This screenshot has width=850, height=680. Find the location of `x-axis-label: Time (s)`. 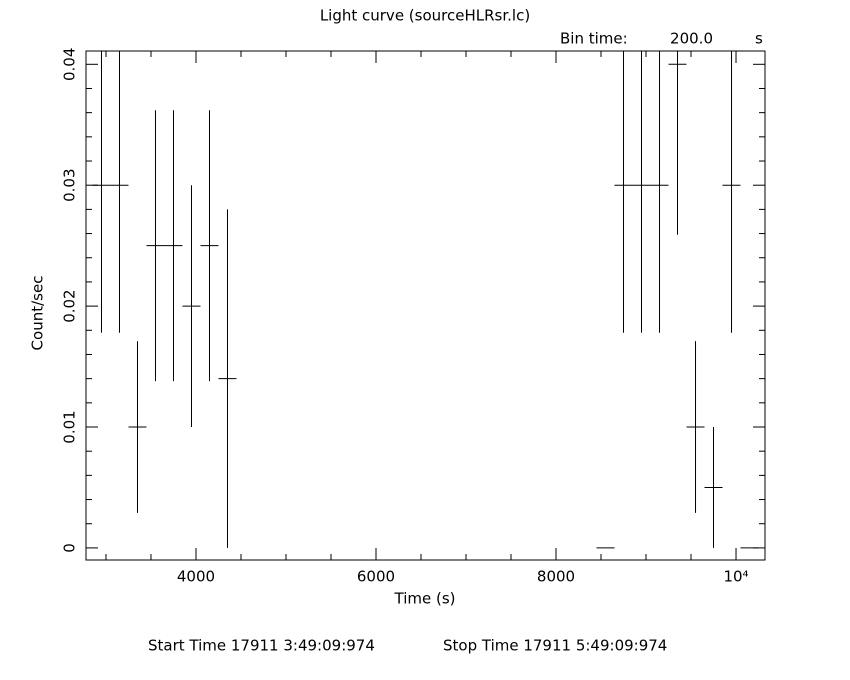

x-axis-label: Time (s) is located at coordinates (425, 599).